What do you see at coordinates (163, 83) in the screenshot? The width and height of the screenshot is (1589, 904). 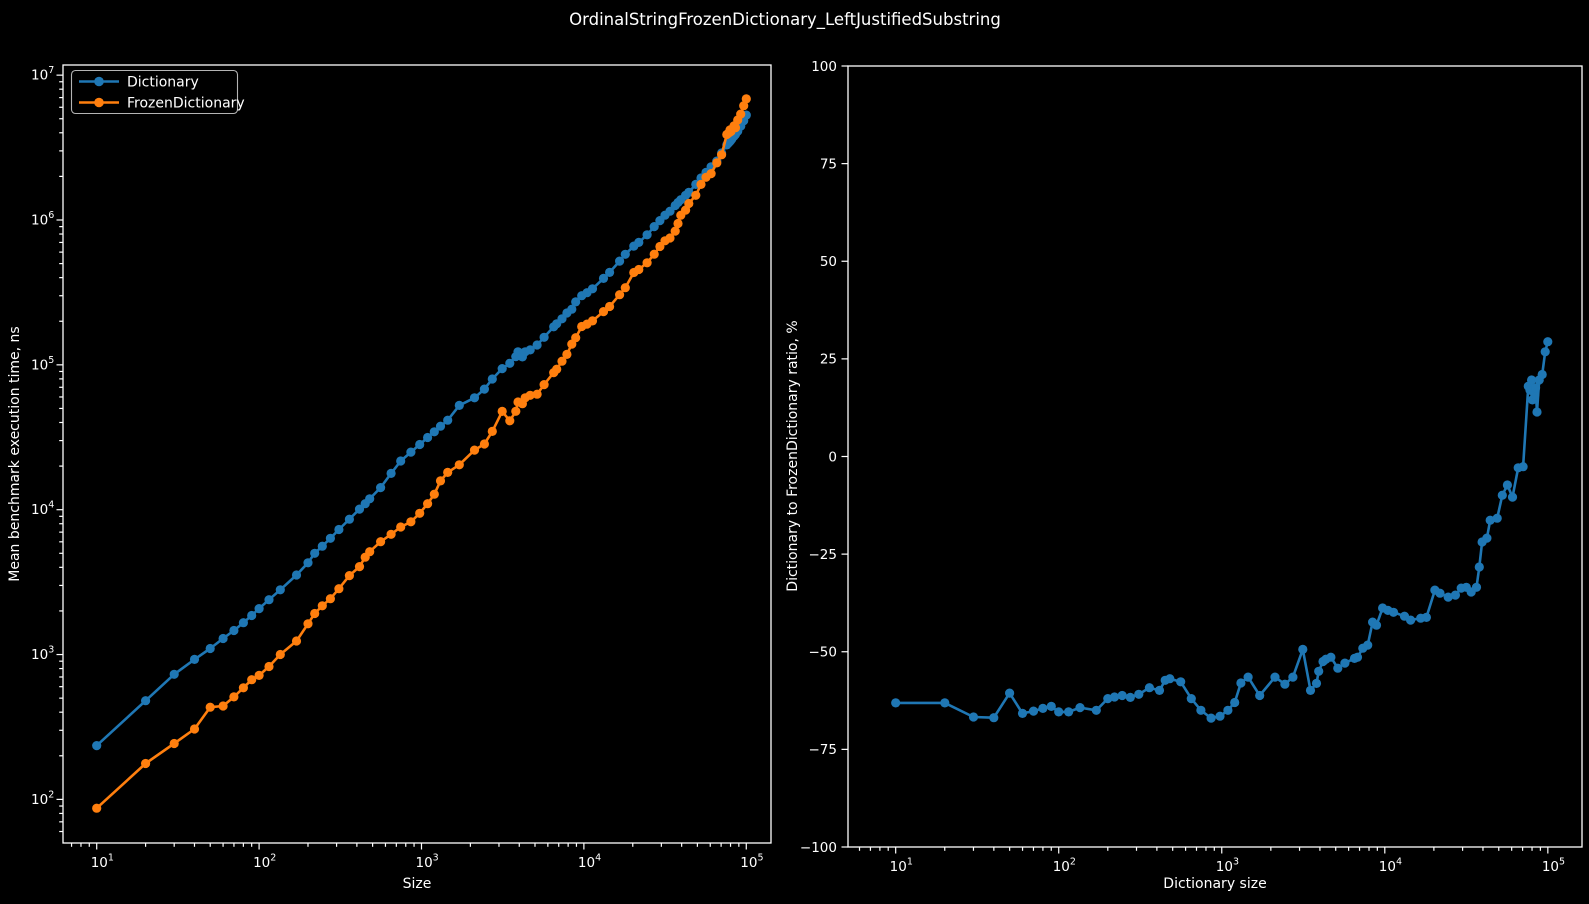 I see `legend-label-dictionary: Dictionary` at bounding box center [163, 83].